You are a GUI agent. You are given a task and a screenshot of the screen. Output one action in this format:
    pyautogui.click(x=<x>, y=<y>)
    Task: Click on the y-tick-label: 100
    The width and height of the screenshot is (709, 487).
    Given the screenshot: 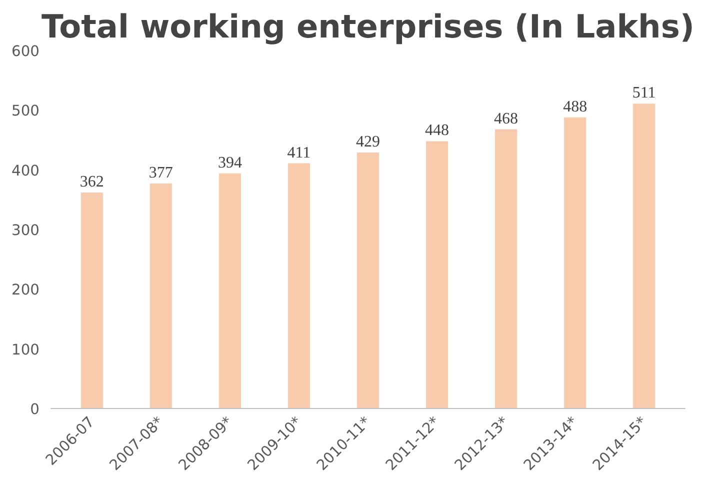 What is the action you would take?
    pyautogui.click(x=26, y=349)
    